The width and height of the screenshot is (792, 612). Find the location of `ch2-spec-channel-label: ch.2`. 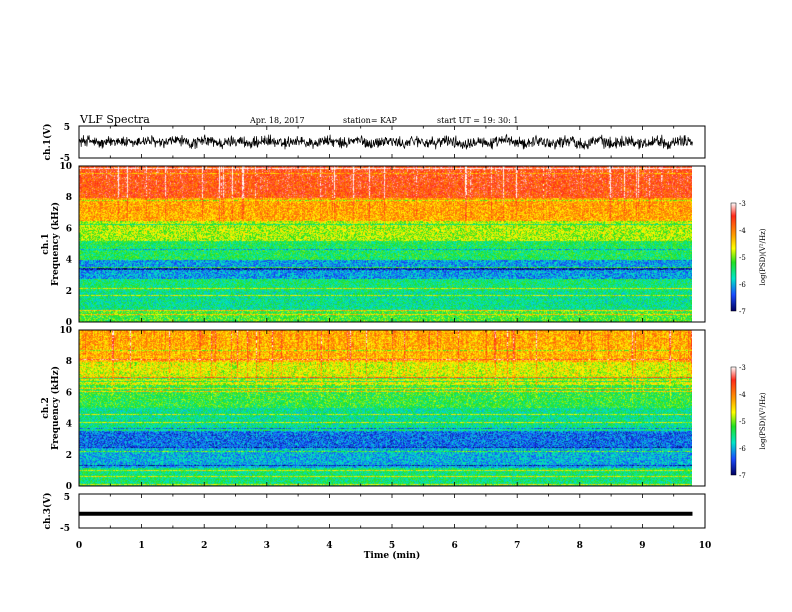

ch2-spec-channel-label: ch.2 is located at coordinates (46, 407).